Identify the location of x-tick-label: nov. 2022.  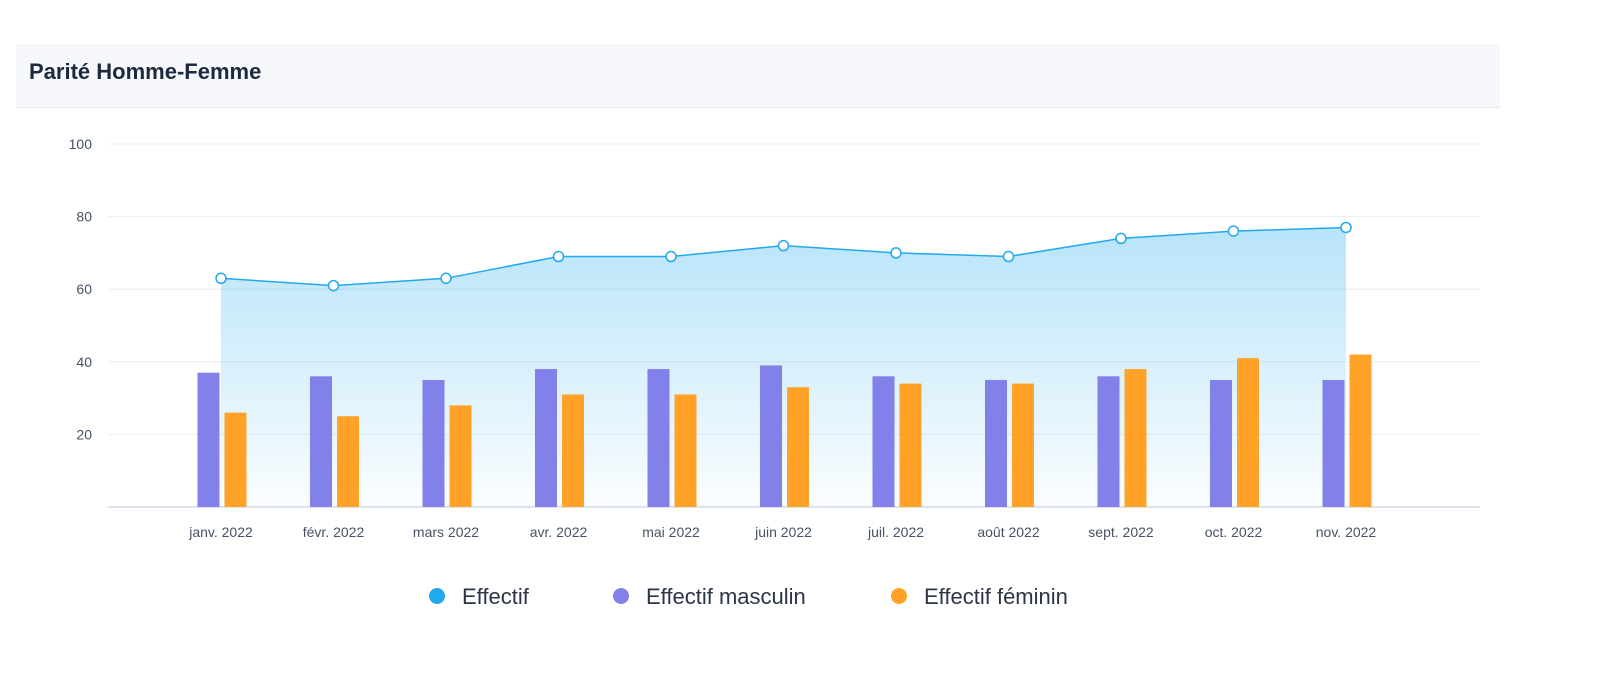
(1346, 532).